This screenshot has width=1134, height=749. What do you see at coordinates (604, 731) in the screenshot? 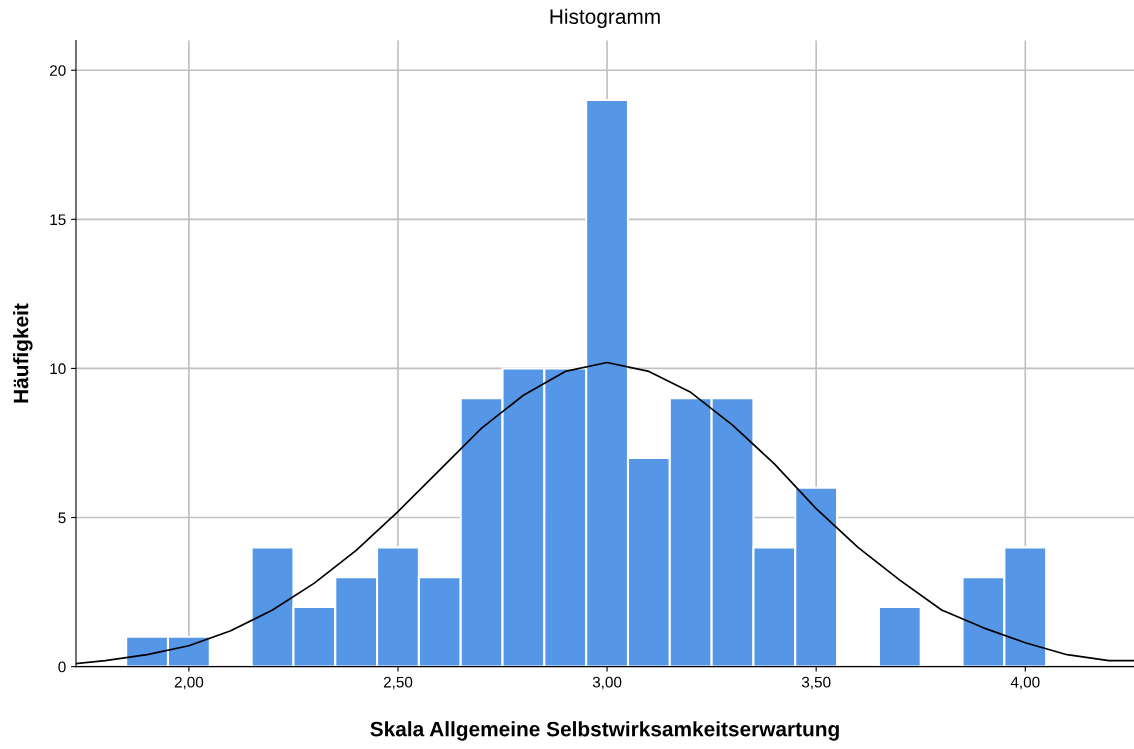
I see `x-axis-title: Skala Allgemeine Selbstwirksamkeitserwartung` at bounding box center [604, 731].